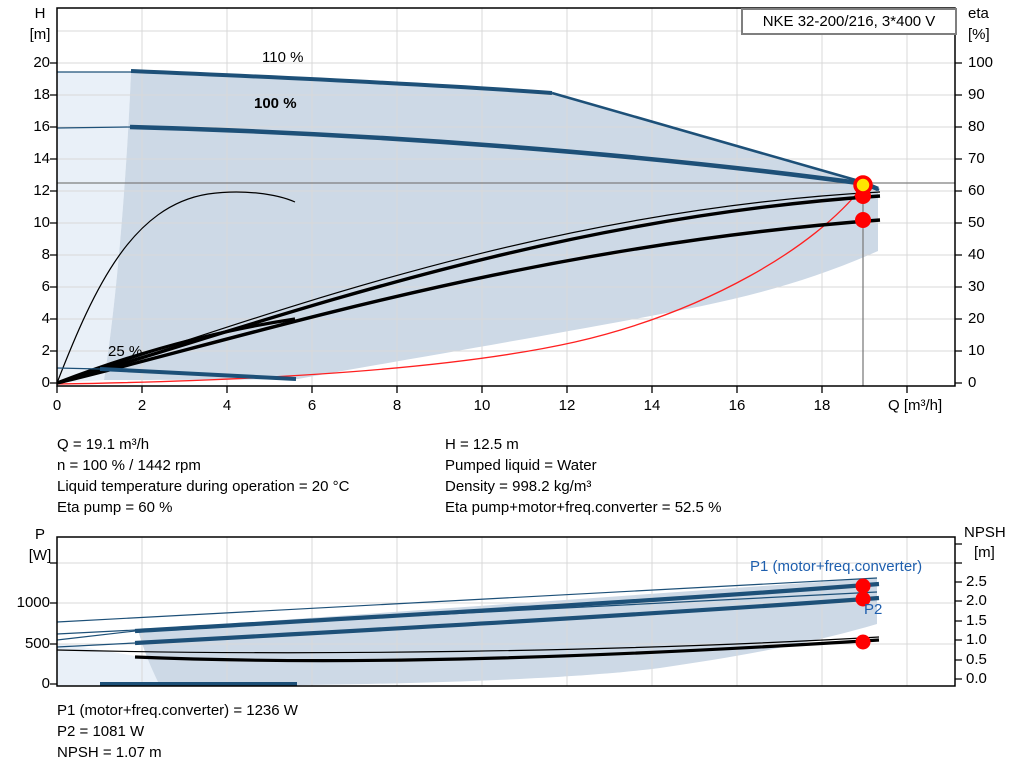 The width and height of the screenshot is (1024, 781). I want to click on q-axis-tick-label: 12, so click(567, 405).